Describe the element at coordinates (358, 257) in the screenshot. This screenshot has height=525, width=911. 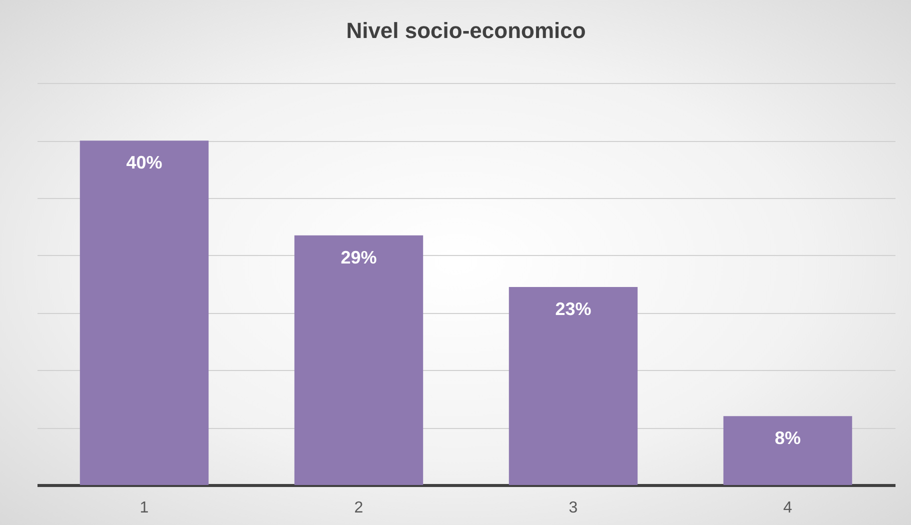
I see `data-label: 29%` at that location.